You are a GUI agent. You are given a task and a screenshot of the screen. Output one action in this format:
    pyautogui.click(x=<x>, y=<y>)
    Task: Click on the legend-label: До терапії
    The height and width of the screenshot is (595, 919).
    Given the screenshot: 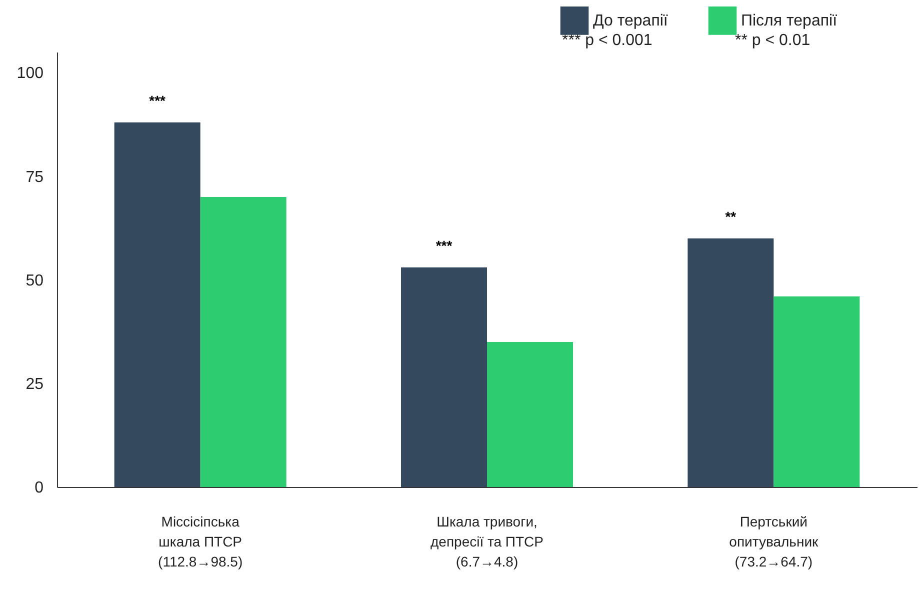 What is the action you would take?
    pyautogui.click(x=630, y=21)
    